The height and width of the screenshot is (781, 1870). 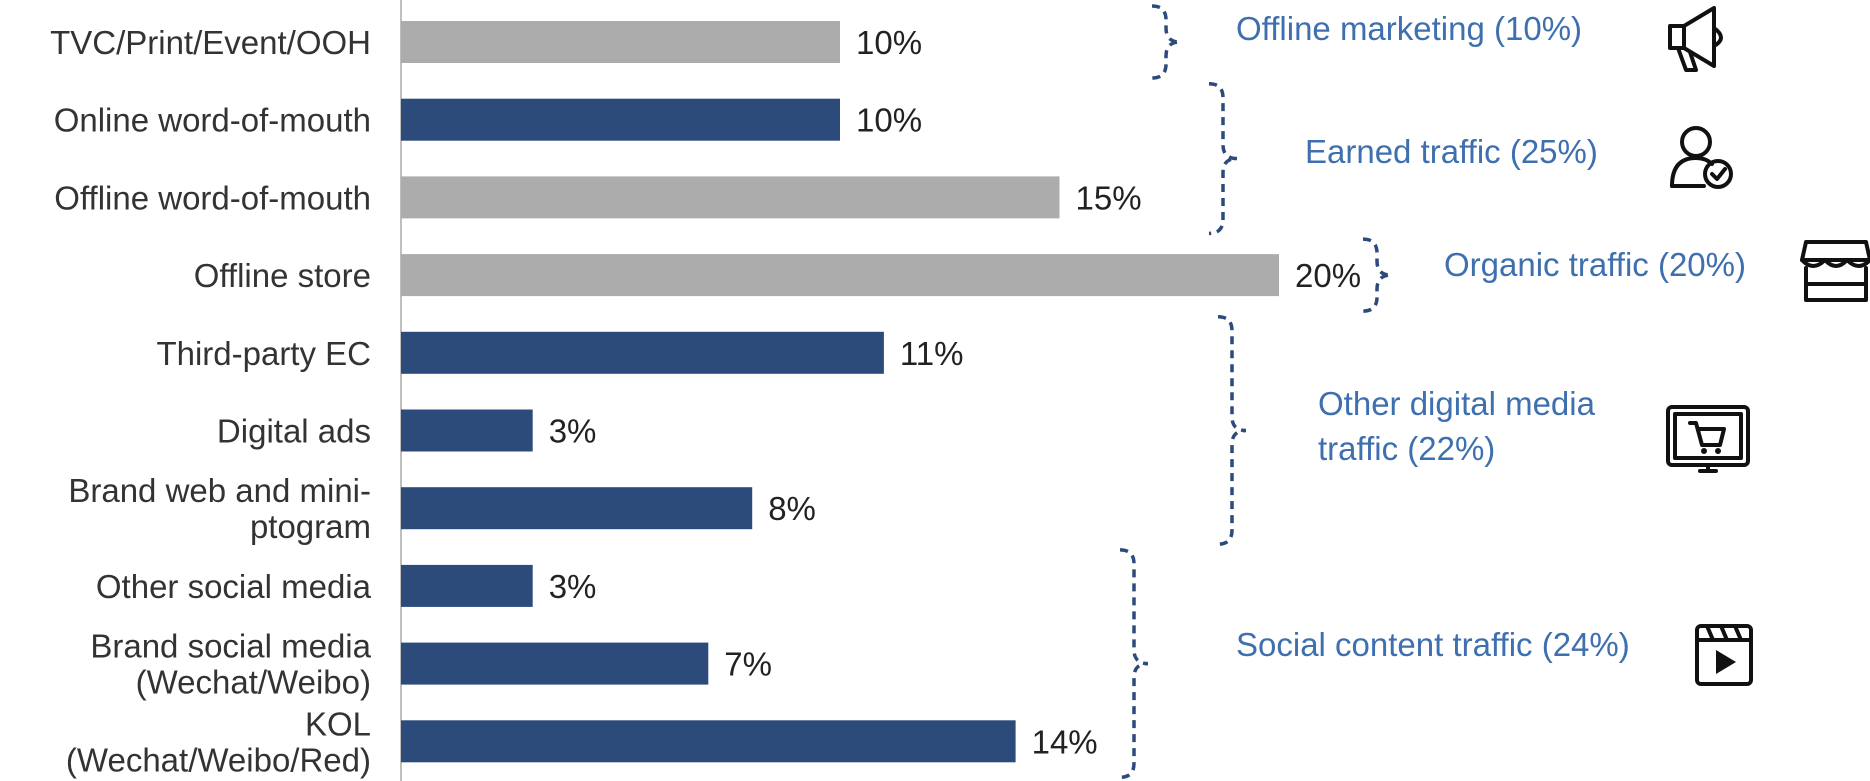 What do you see at coordinates (1701, 157) in the screenshot?
I see `user-check-icon` at bounding box center [1701, 157].